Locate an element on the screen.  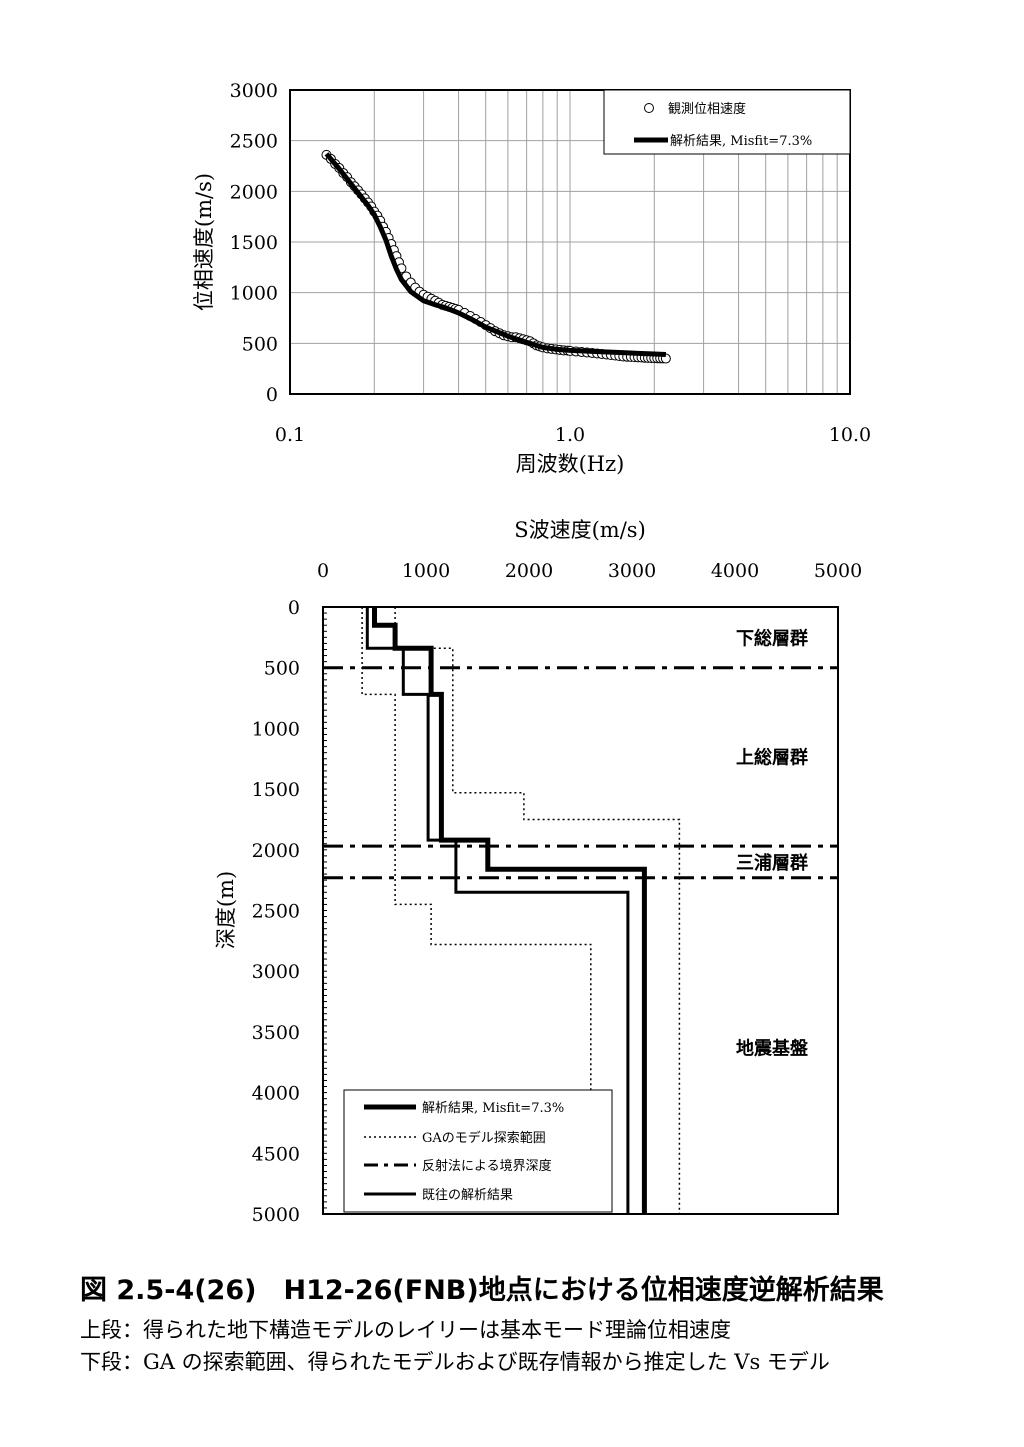
analysis-result-profile is located at coordinates (509, 910).